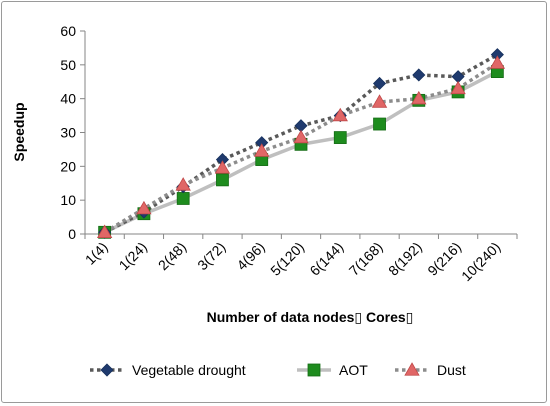  Describe the element at coordinates (211, 256) in the screenshot. I see `x-tick-label: 3(72)` at that location.